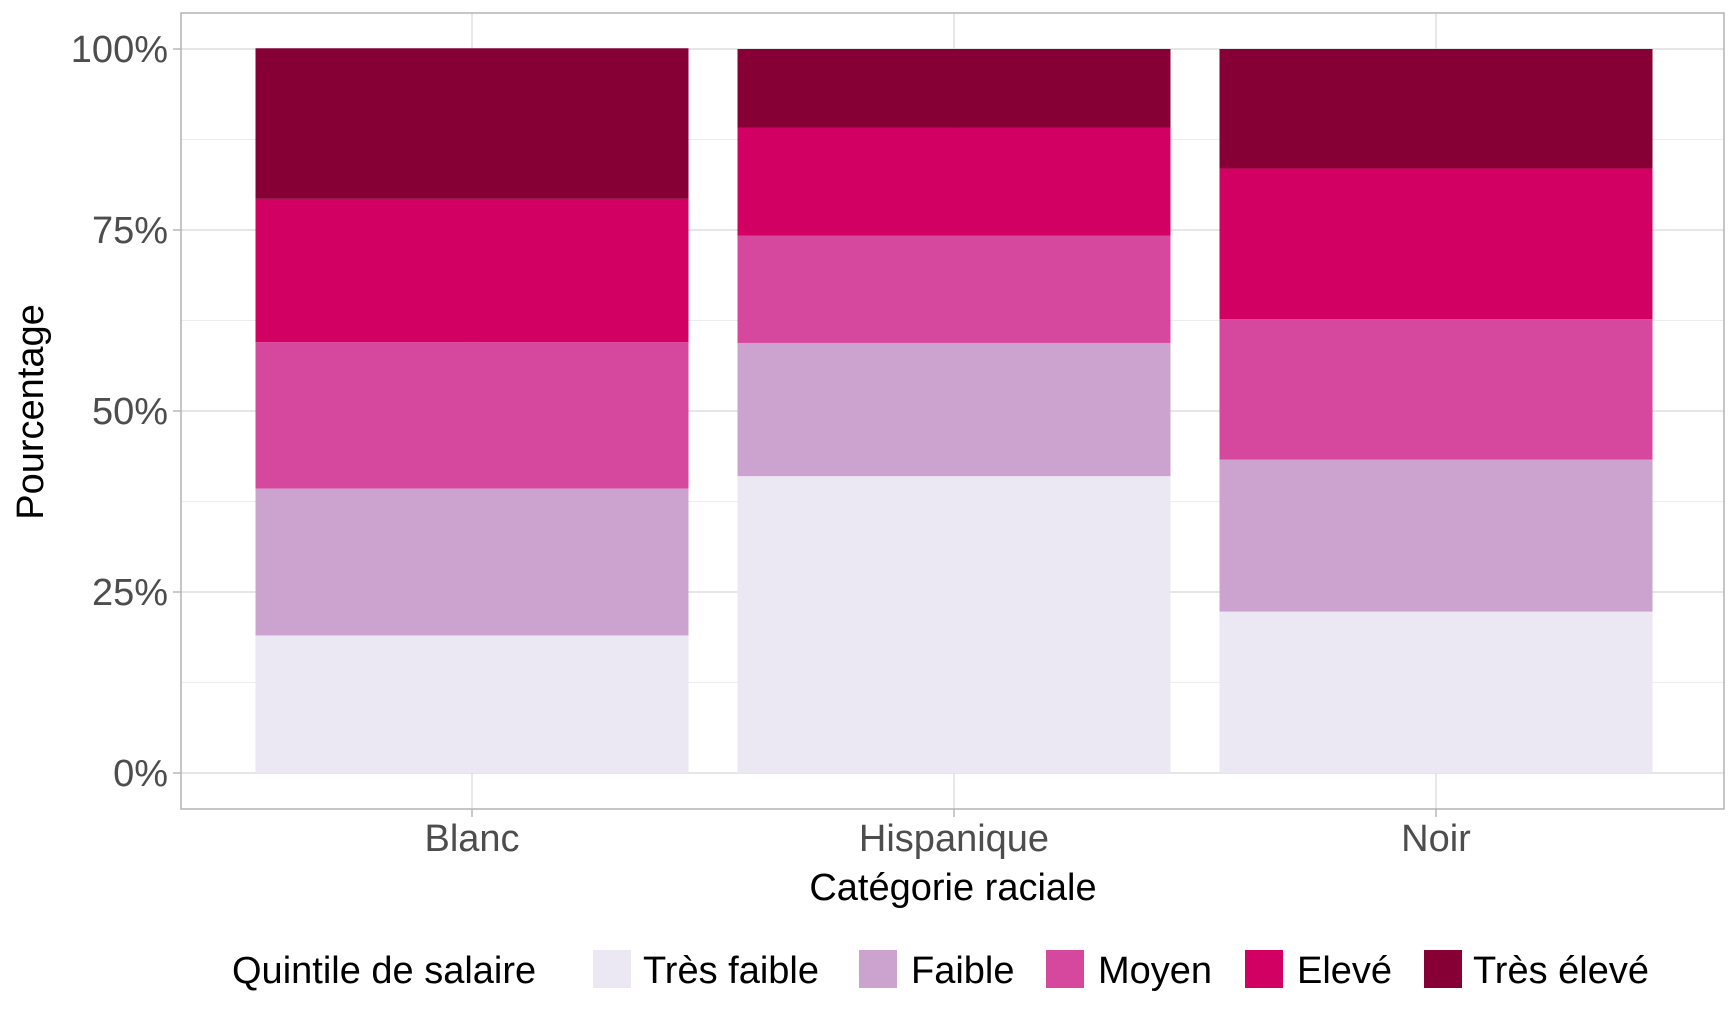 Image resolution: width=1731 pixels, height=1011 pixels. Describe the element at coordinates (1436, 839) in the screenshot. I see `x-tick-label: Noir` at that location.